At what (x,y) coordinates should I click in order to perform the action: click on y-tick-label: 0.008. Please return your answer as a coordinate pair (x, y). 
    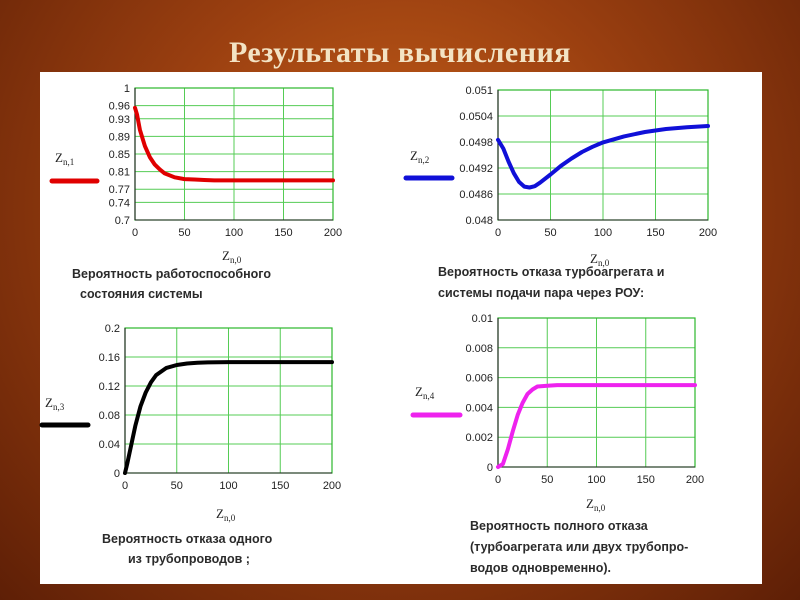
    Looking at the image, I should click on (479, 349).